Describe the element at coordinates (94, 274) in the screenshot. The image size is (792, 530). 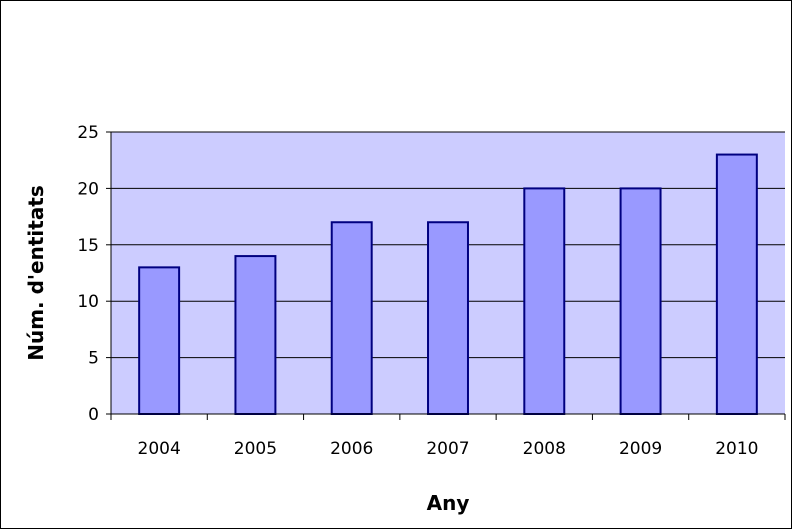
I see `y-axis-ticks: 0 5 10 15 20 25` at that location.